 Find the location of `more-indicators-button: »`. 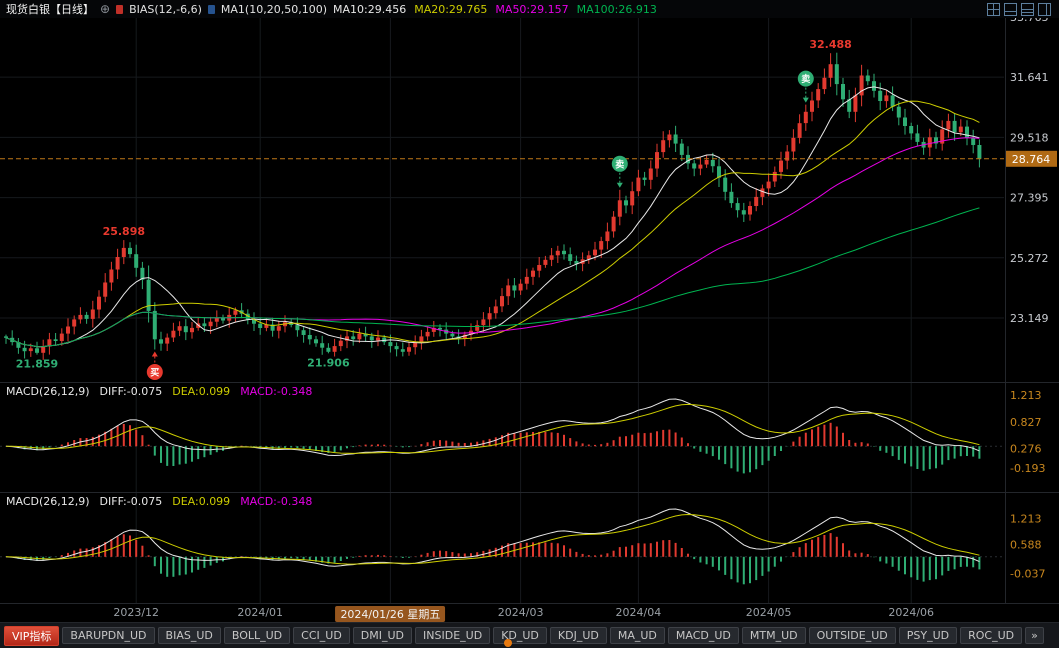

more-indicators-button: » is located at coordinates (1034, 635).